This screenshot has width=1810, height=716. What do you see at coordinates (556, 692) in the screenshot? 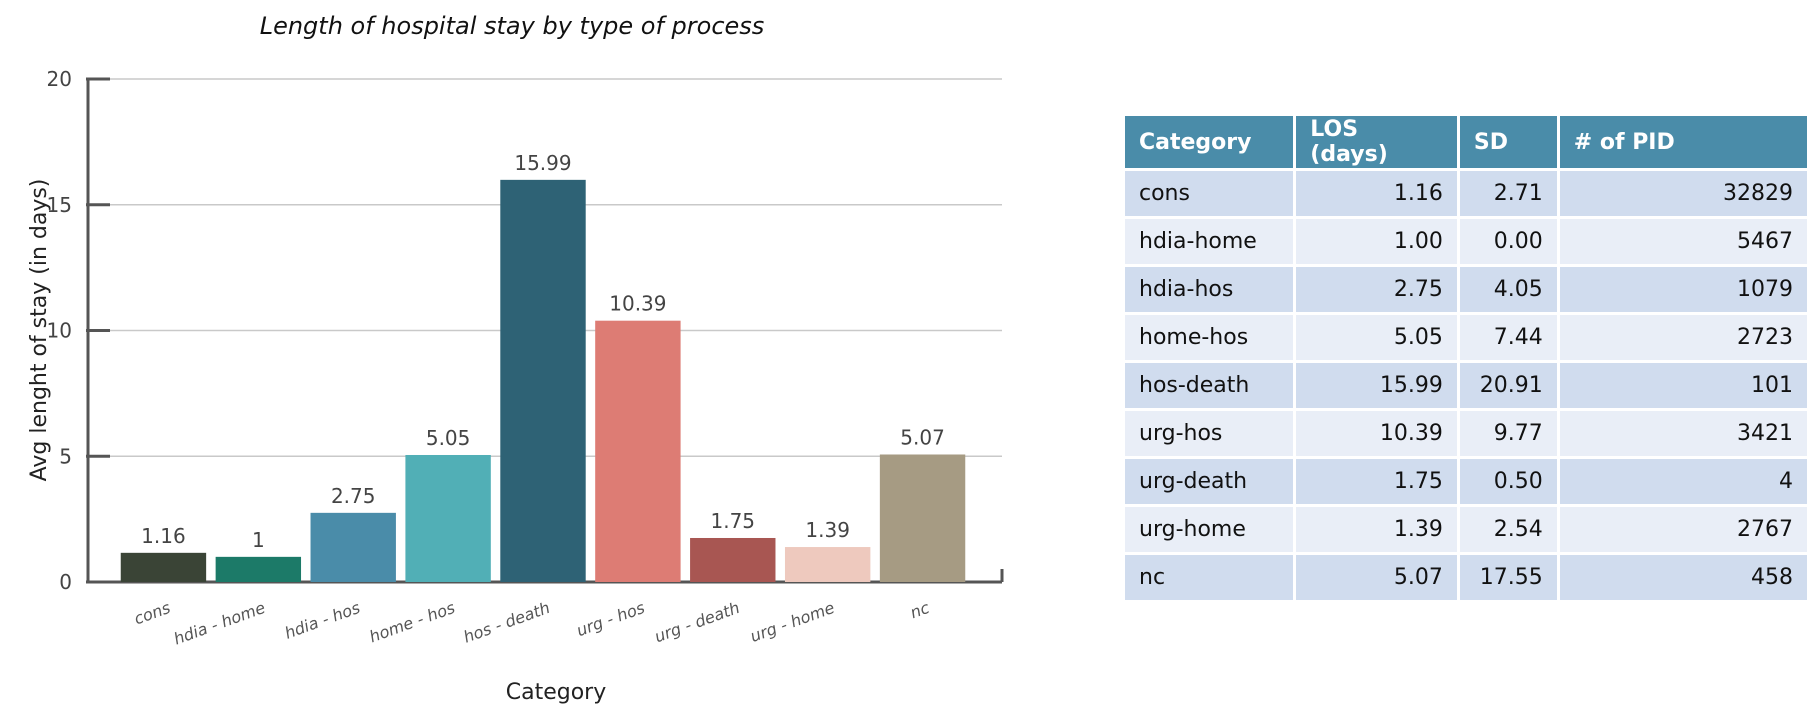
I see `x-axis-label: Category` at bounding box center [556, 692].